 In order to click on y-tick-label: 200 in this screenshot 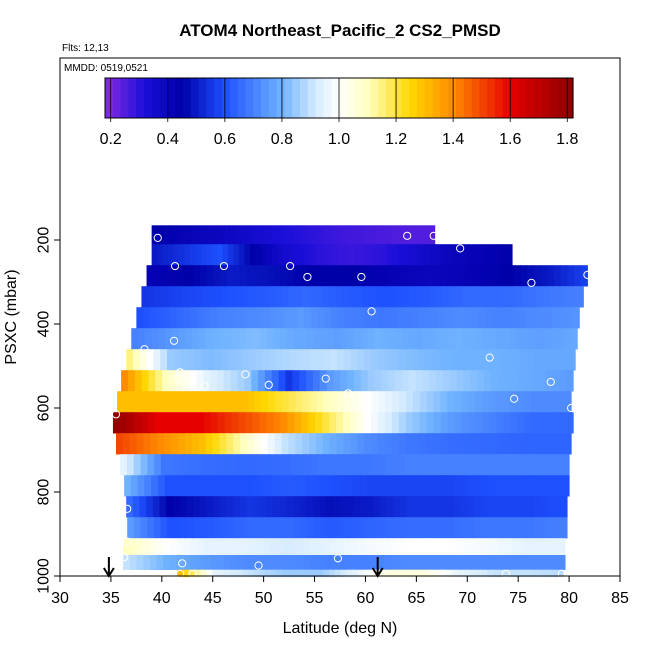, I will do `click(44, 240)`.